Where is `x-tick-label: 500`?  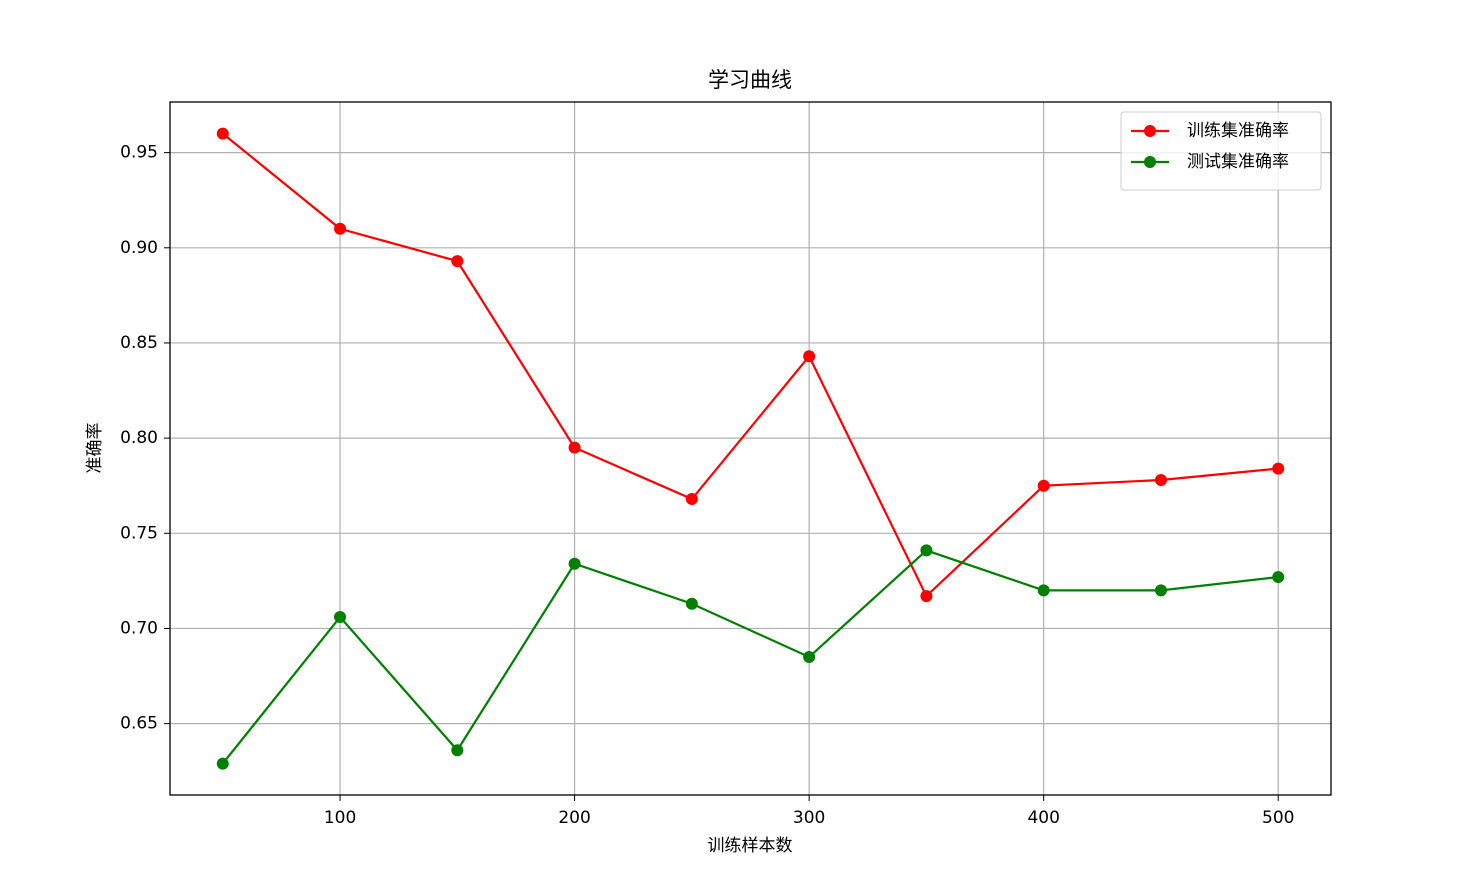
x-tick-label: 500 is located at coordinates (1278, 818).